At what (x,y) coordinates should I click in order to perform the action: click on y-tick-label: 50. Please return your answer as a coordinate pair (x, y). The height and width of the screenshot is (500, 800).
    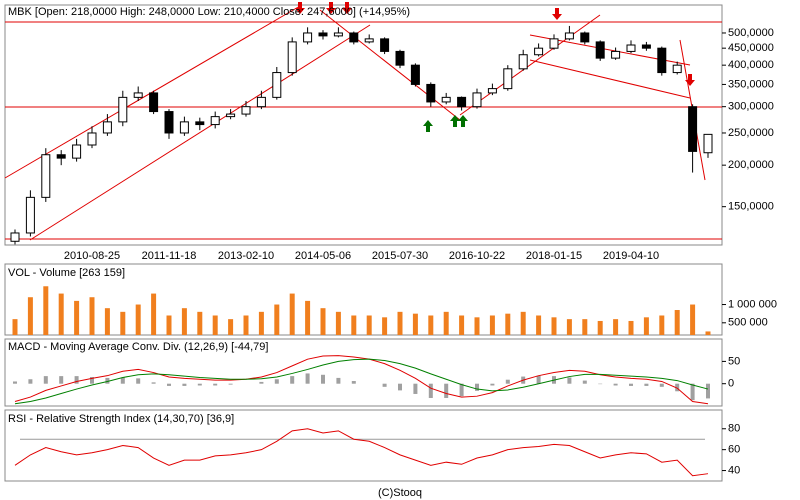
    Looking at the image, I should click on (734, 361).